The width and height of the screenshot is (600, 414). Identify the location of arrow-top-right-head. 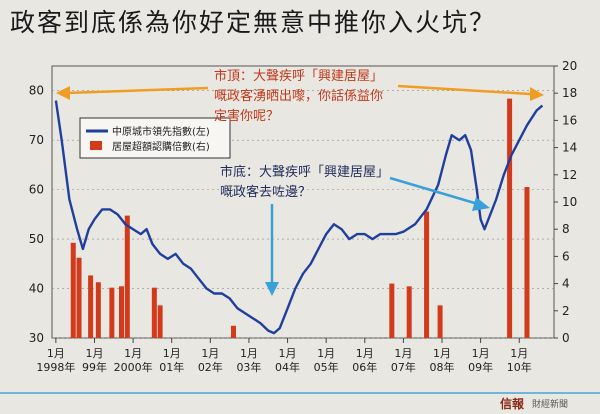
(537, 94).